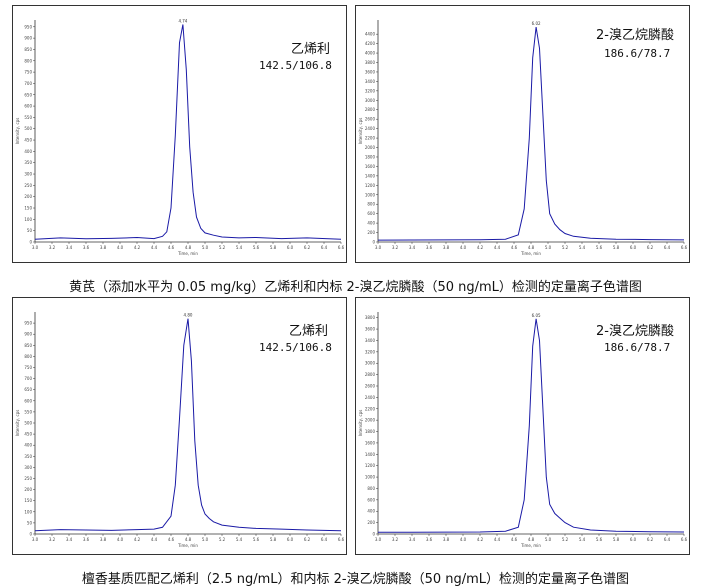 This screenshot has width=711, height=587. I want to click on x-tick-label: 3.0, so click(378, 247).